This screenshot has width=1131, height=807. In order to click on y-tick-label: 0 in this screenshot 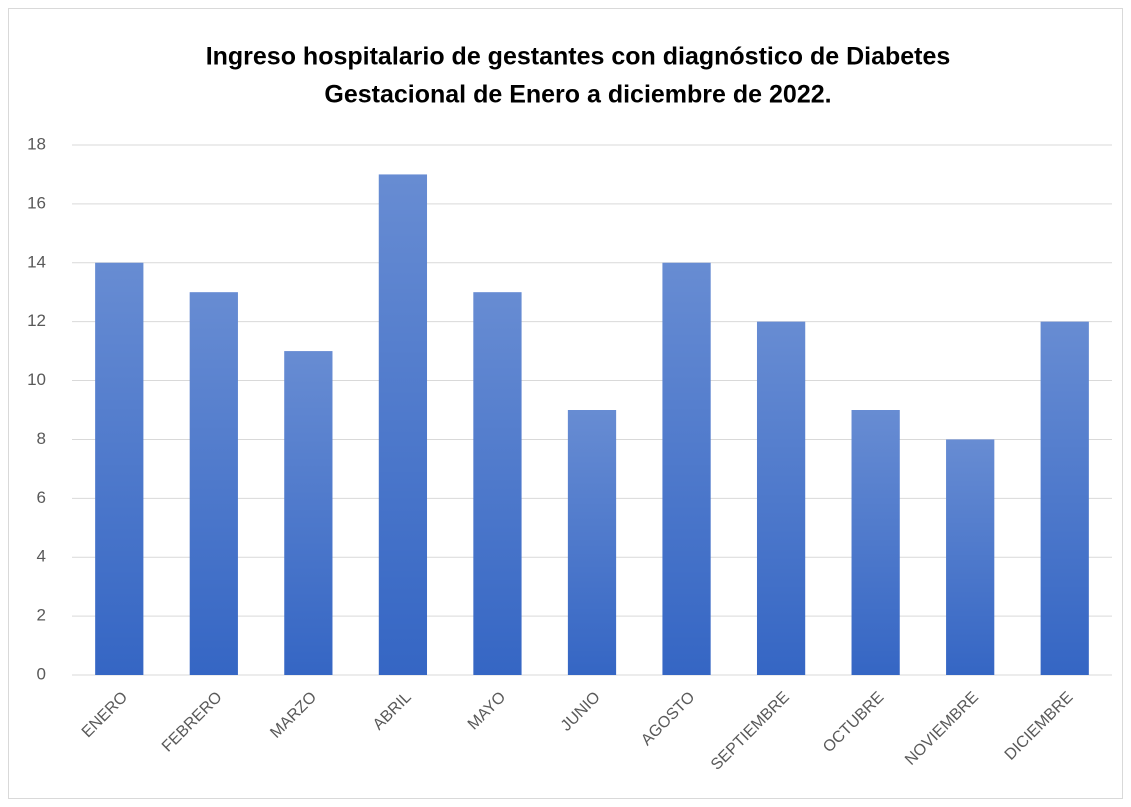, I will do `click(41, 673)`.